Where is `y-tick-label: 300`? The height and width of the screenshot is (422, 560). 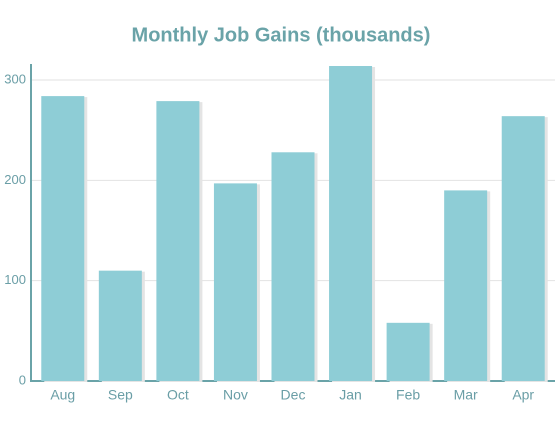 y-tick-label: 300 is located at coordinates (15, 78).